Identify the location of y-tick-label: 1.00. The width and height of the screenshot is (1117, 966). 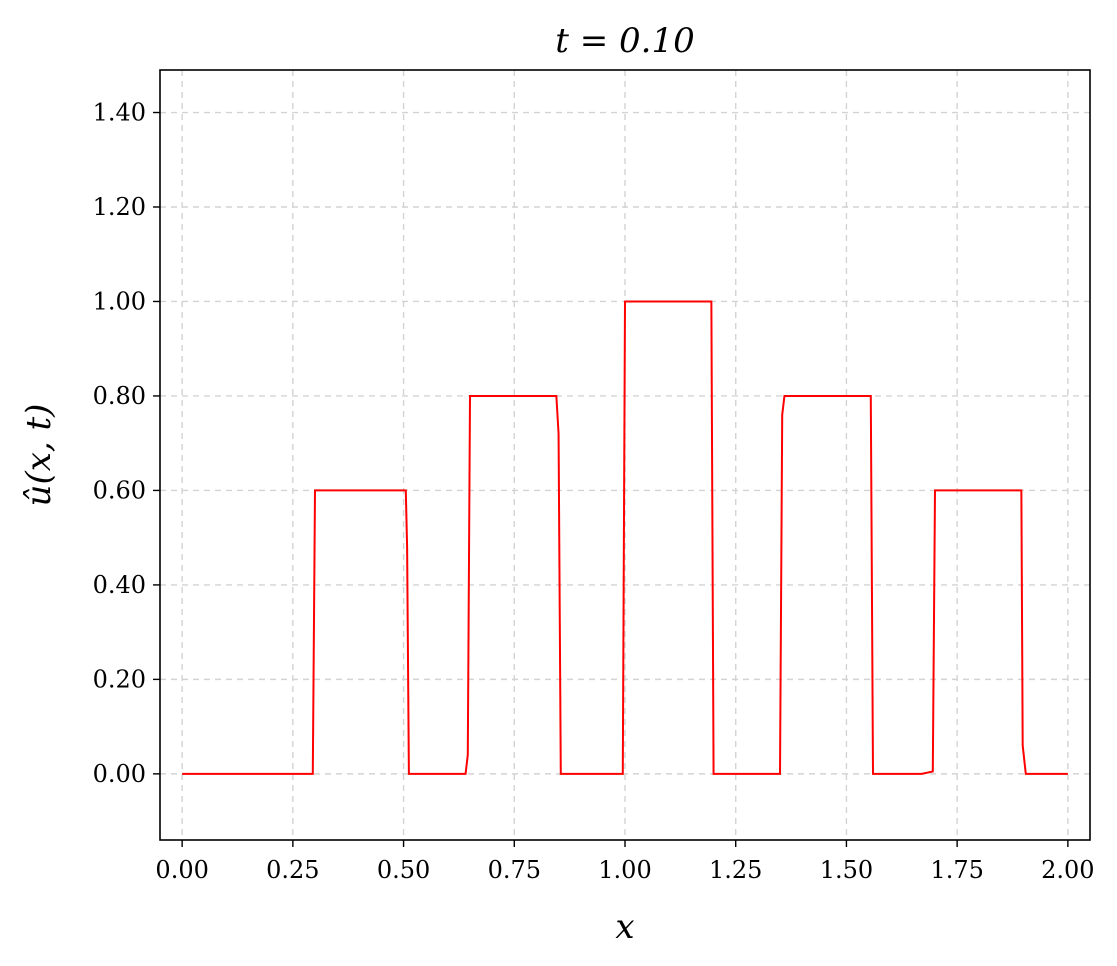
(119, 301).